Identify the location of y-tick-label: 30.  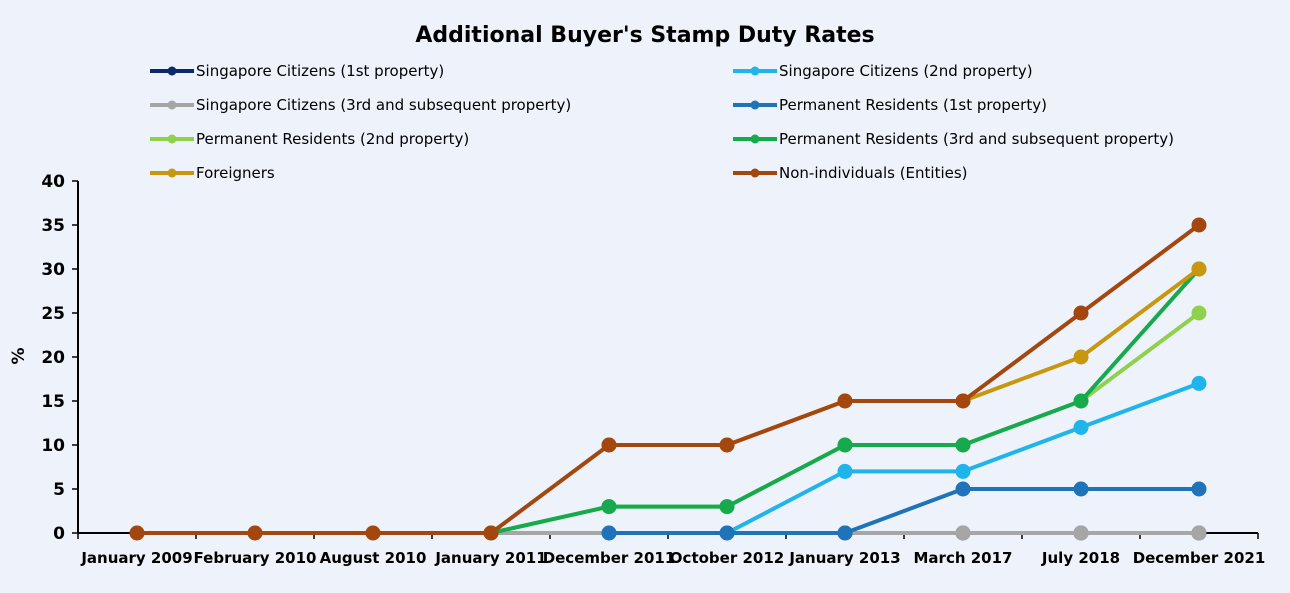
(53, 270).